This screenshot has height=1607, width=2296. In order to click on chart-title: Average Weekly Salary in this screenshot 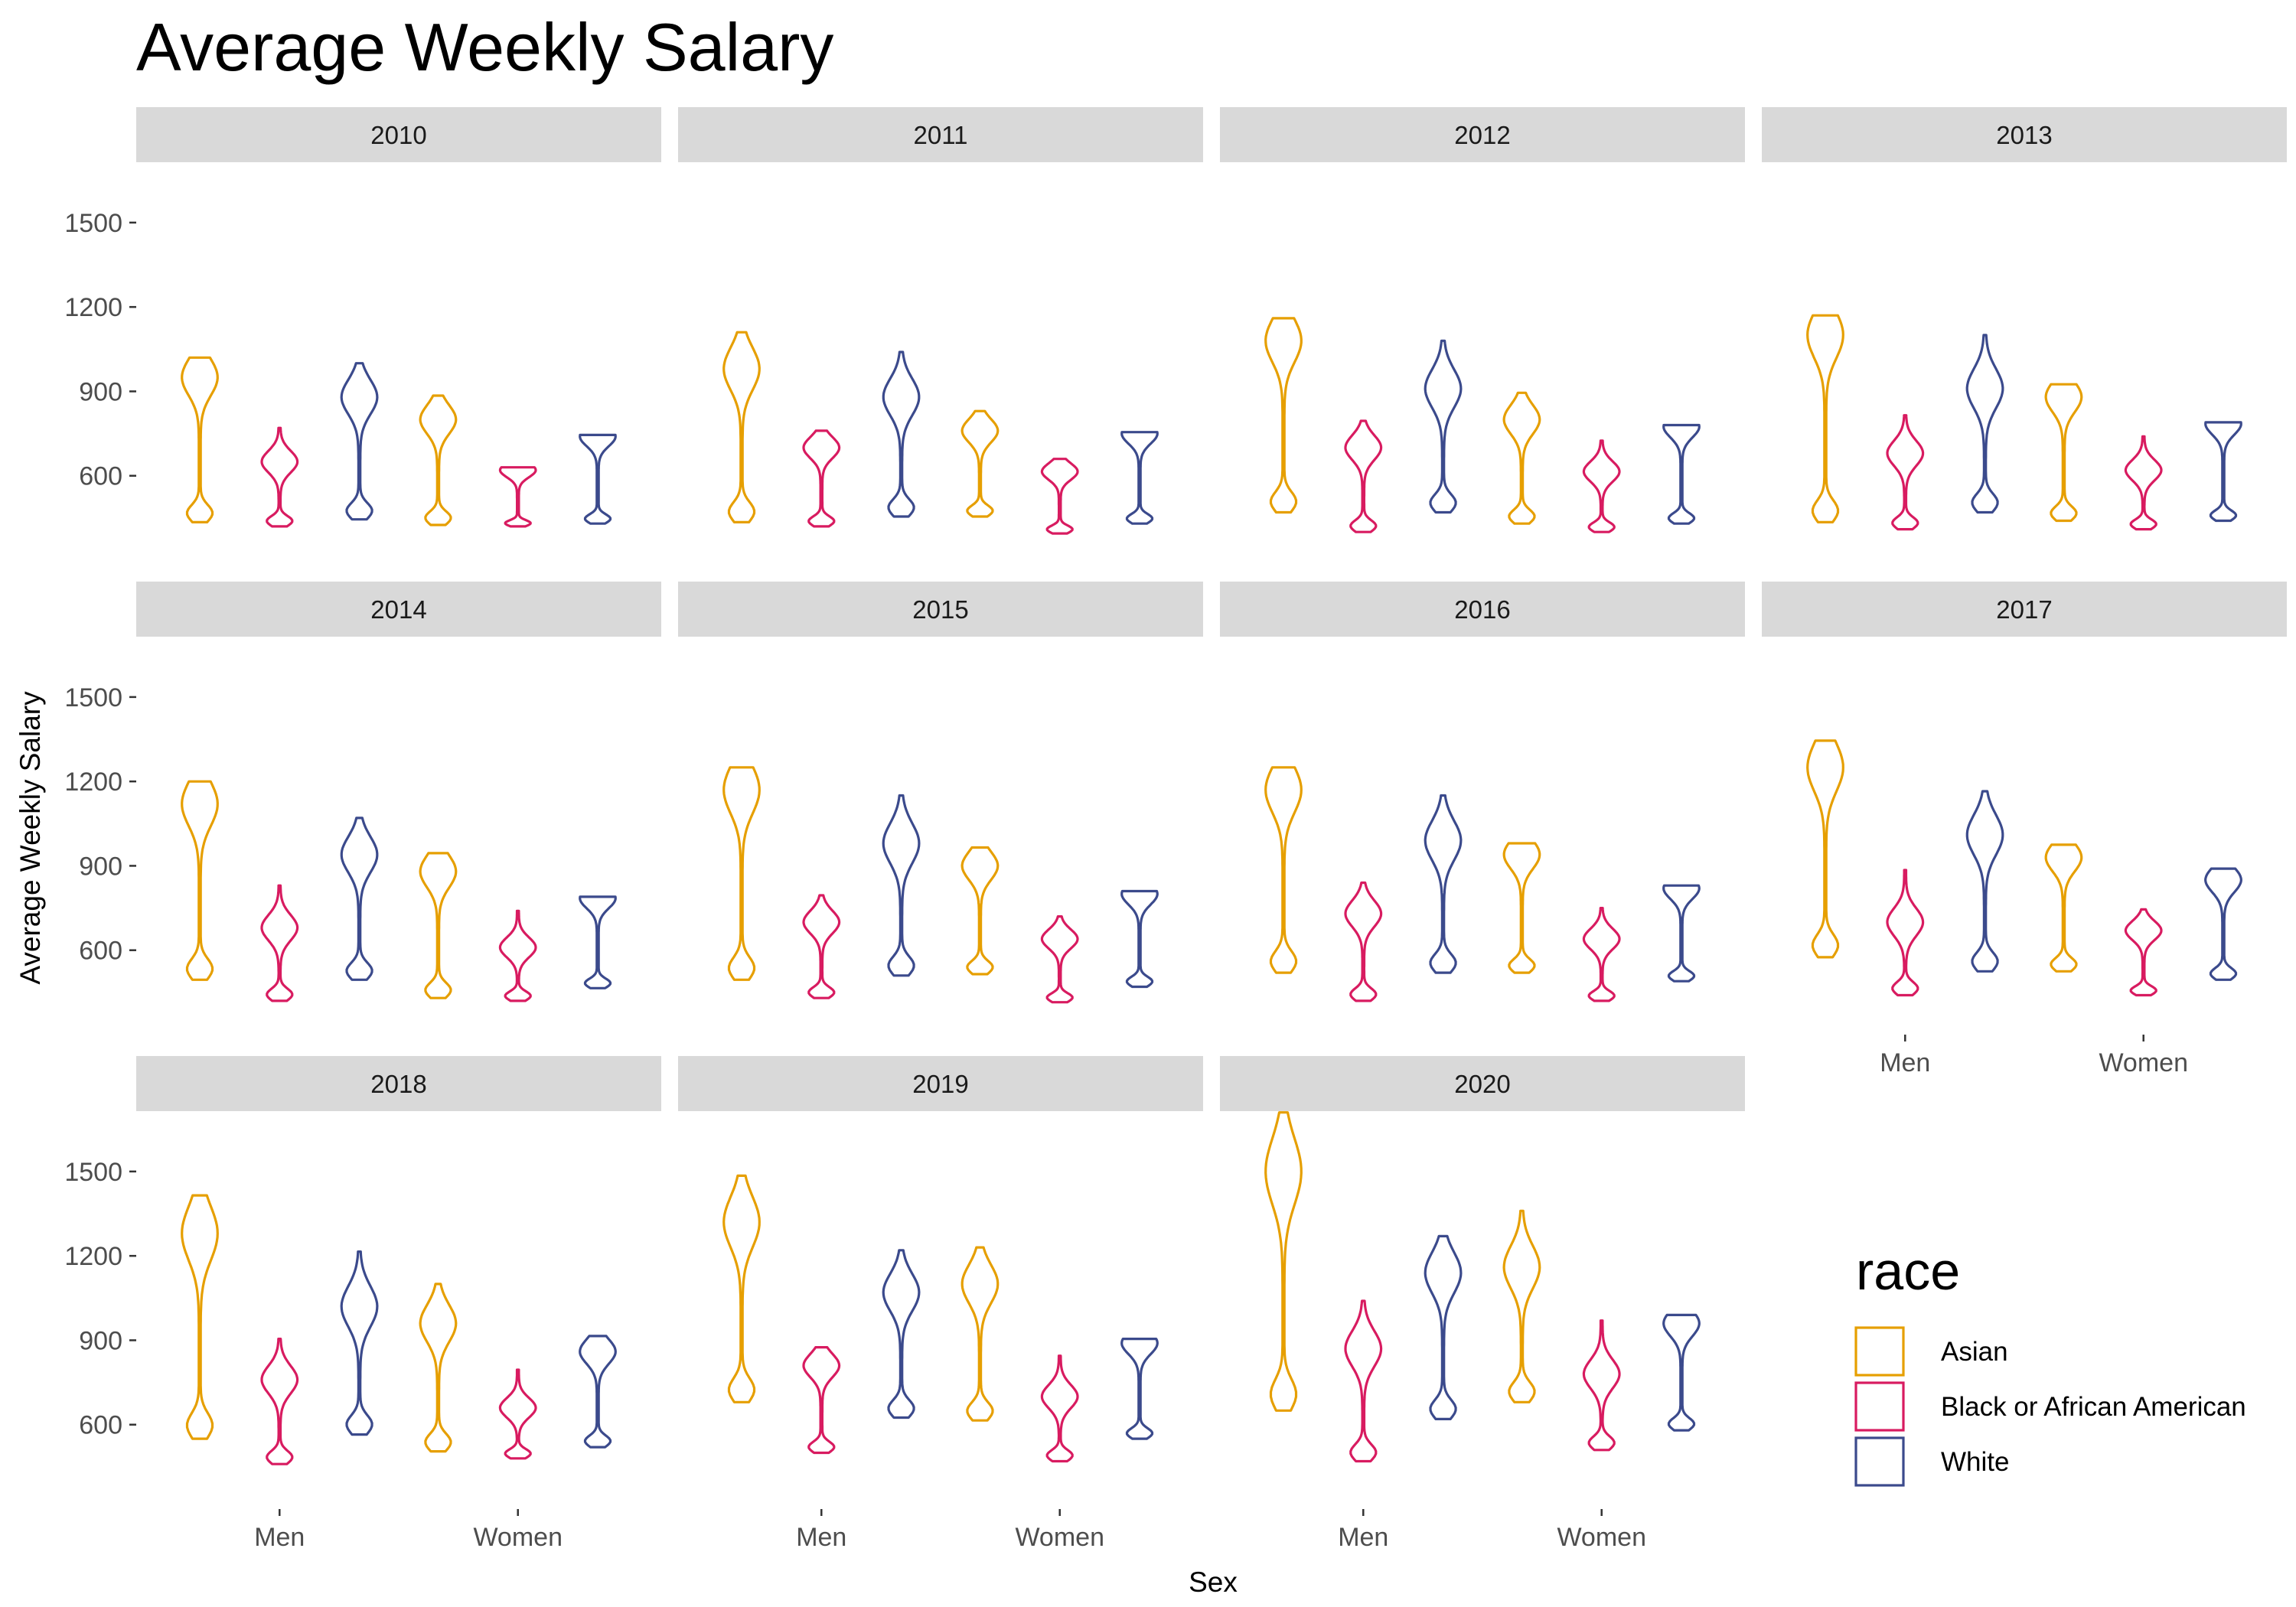, I will do `click(484, 47)`.